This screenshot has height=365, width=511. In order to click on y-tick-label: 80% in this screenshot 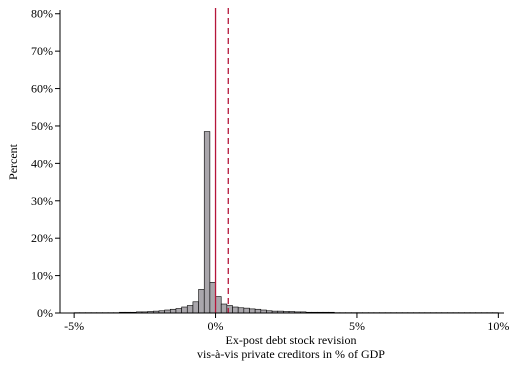, I will do `click(42, 14)`.